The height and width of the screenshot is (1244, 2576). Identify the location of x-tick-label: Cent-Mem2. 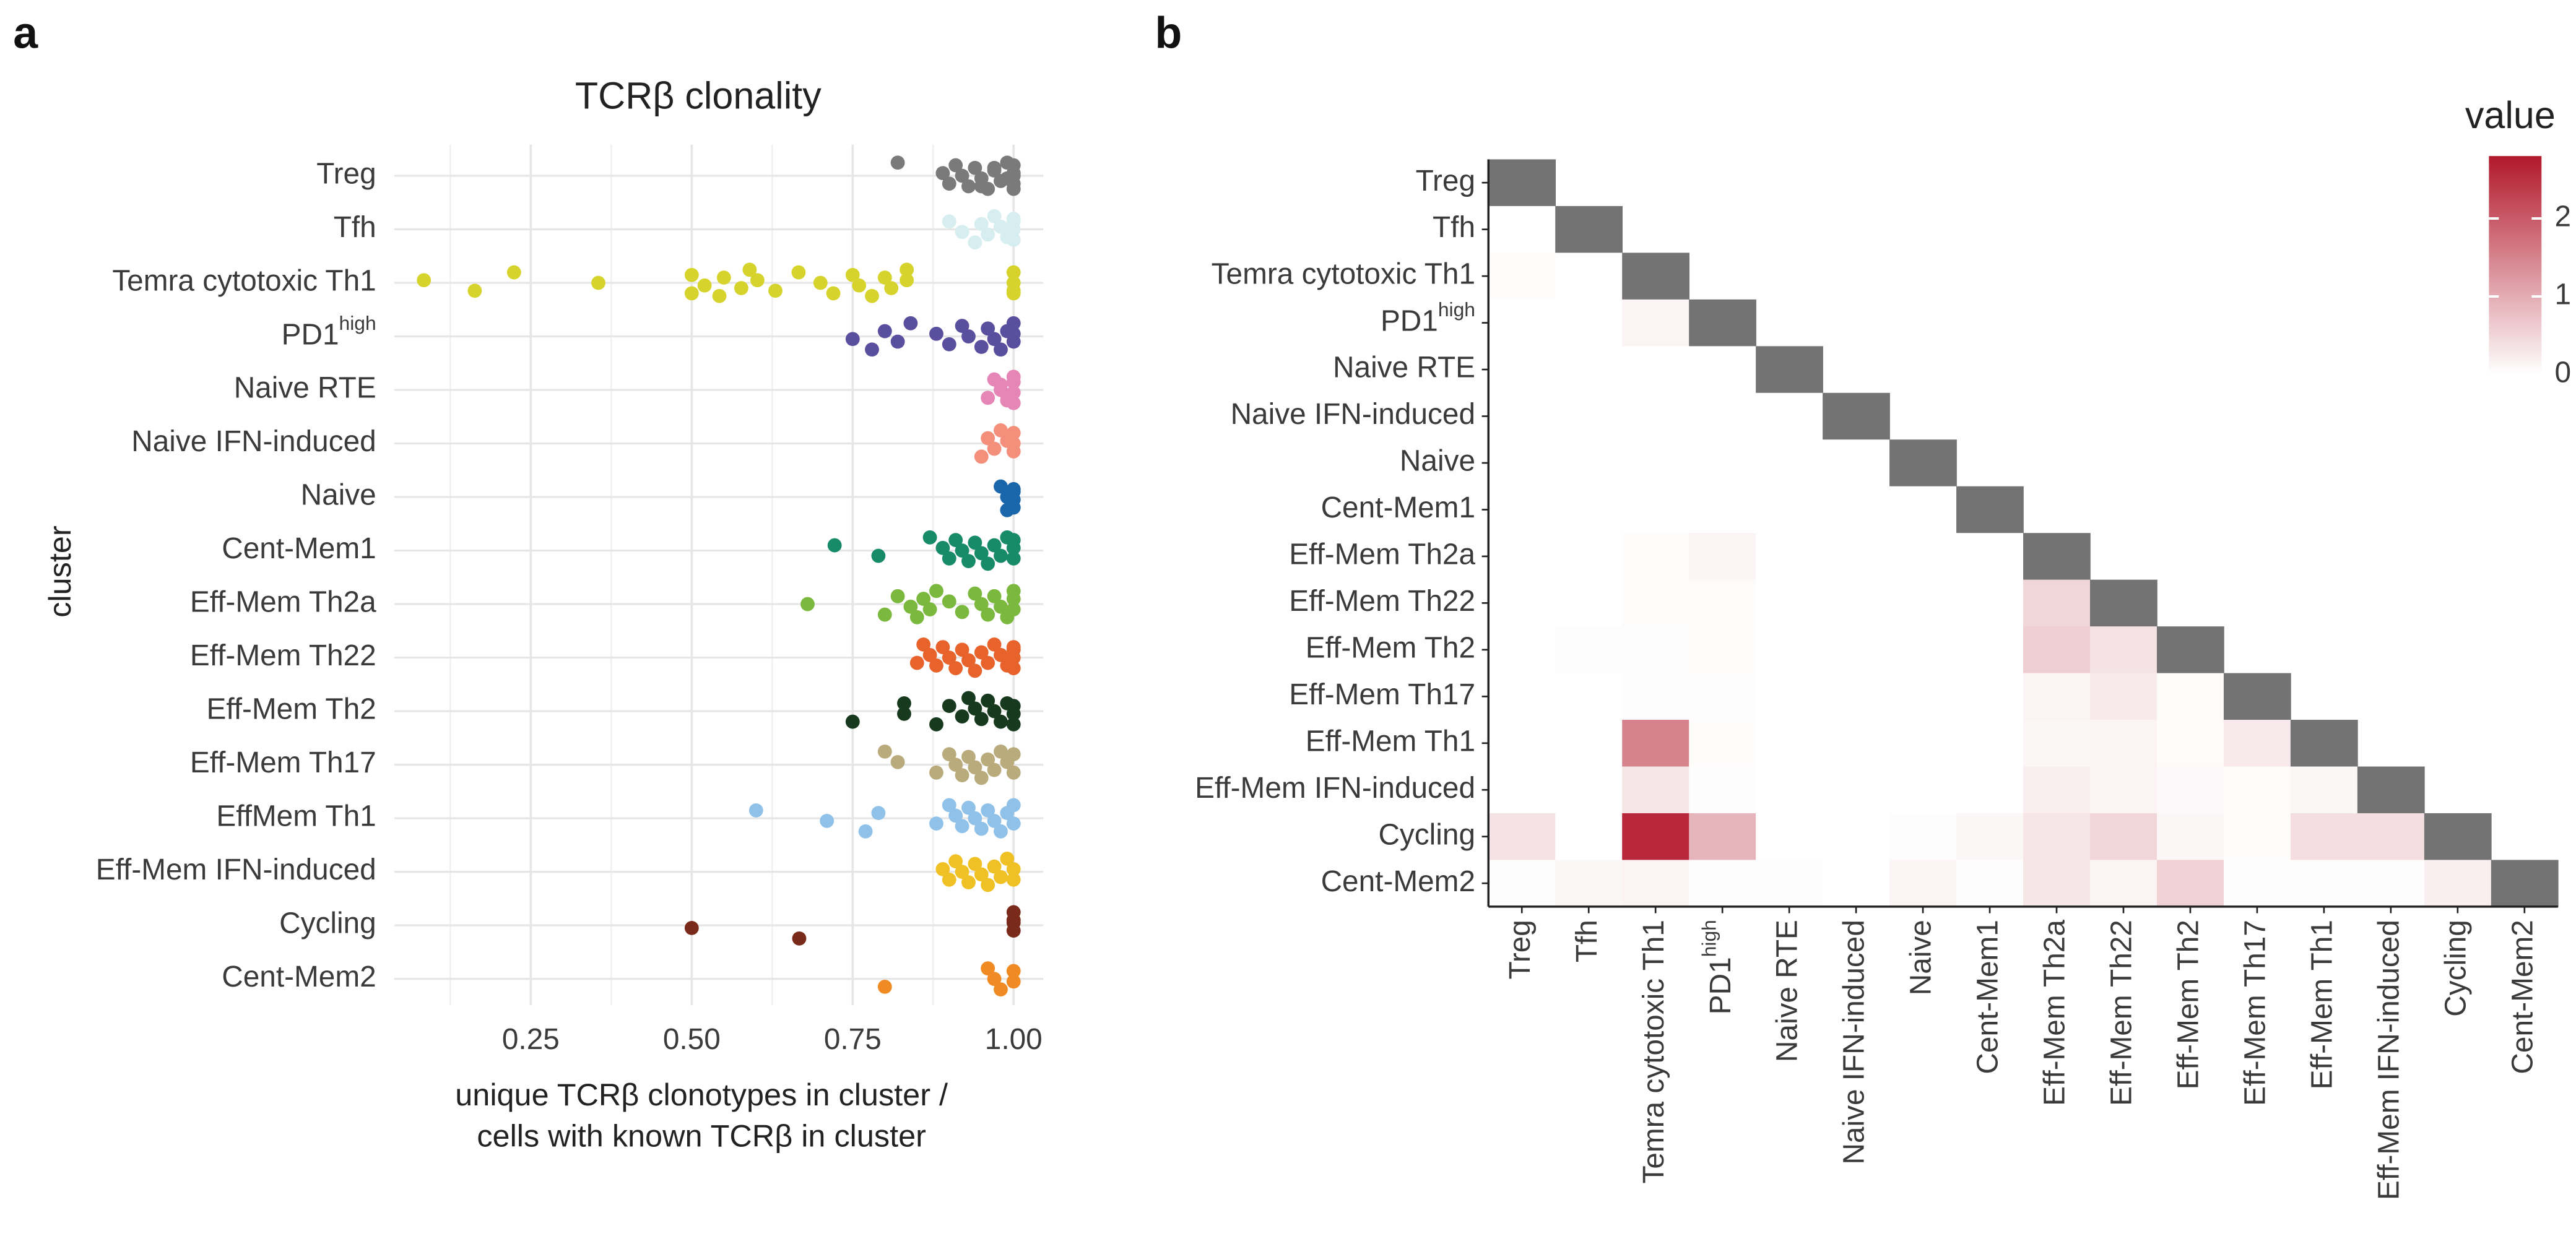
(2522, 997).